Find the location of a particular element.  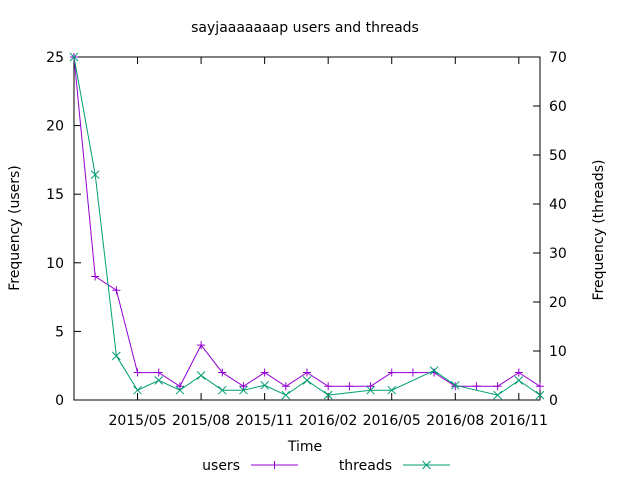

y-right-tick-label: 70 is located at coordinates (558, 58).